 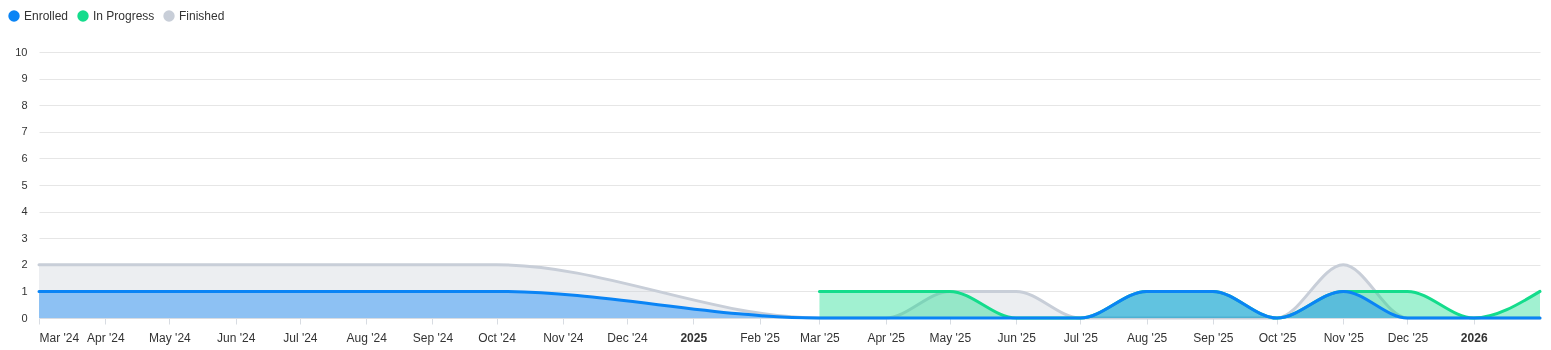 I want to click on x-tick-label: 2025, so click(x=694, y=337).